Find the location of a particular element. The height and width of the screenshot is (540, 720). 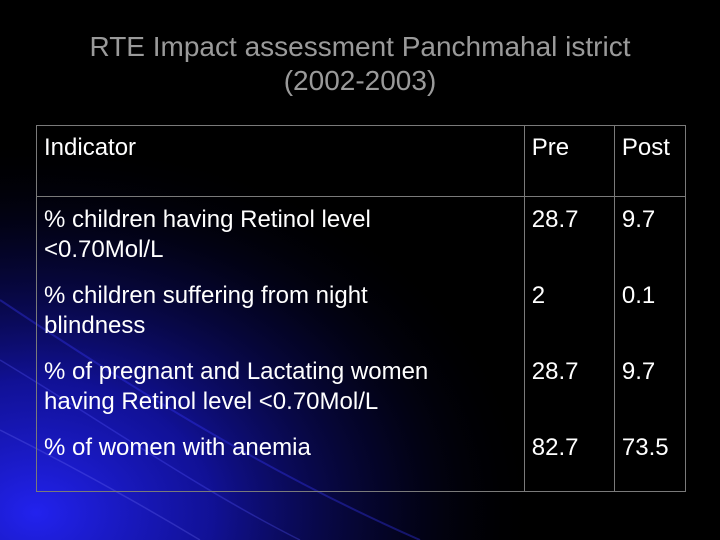

post-value: 0.1 is located at coordinates (650, 313).